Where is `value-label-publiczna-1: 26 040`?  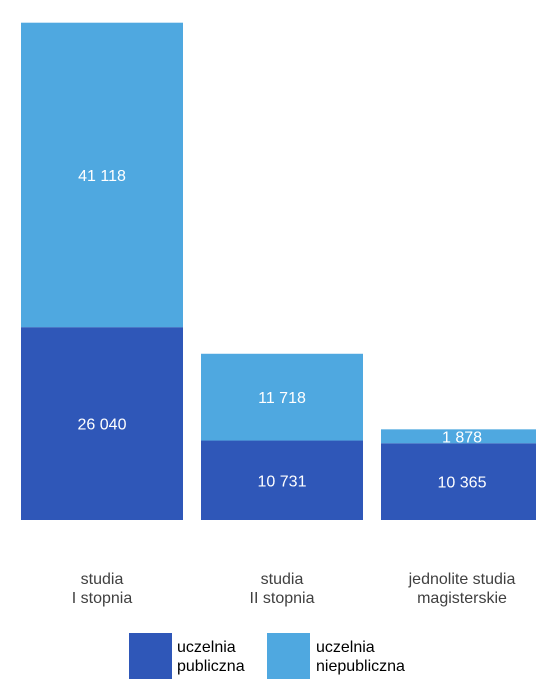 value-label-publiczna-1: 26 040 is located at coordinates (102, 425).